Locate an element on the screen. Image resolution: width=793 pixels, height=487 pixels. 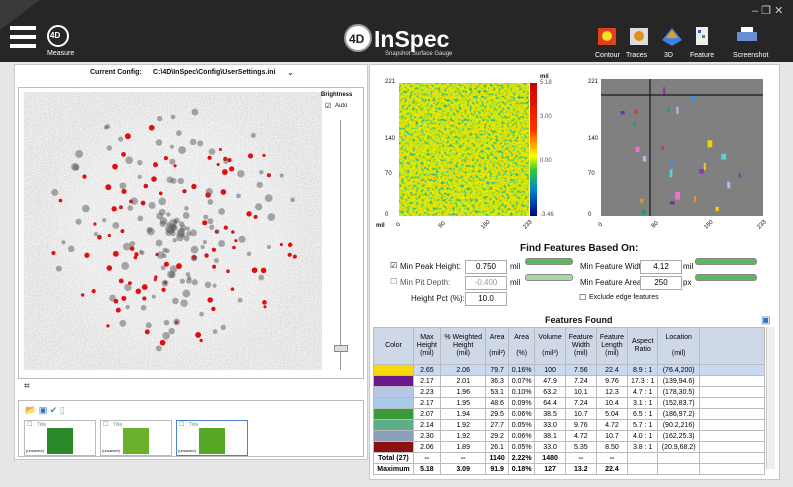
unit: mil is located at coordinates (688, 266).